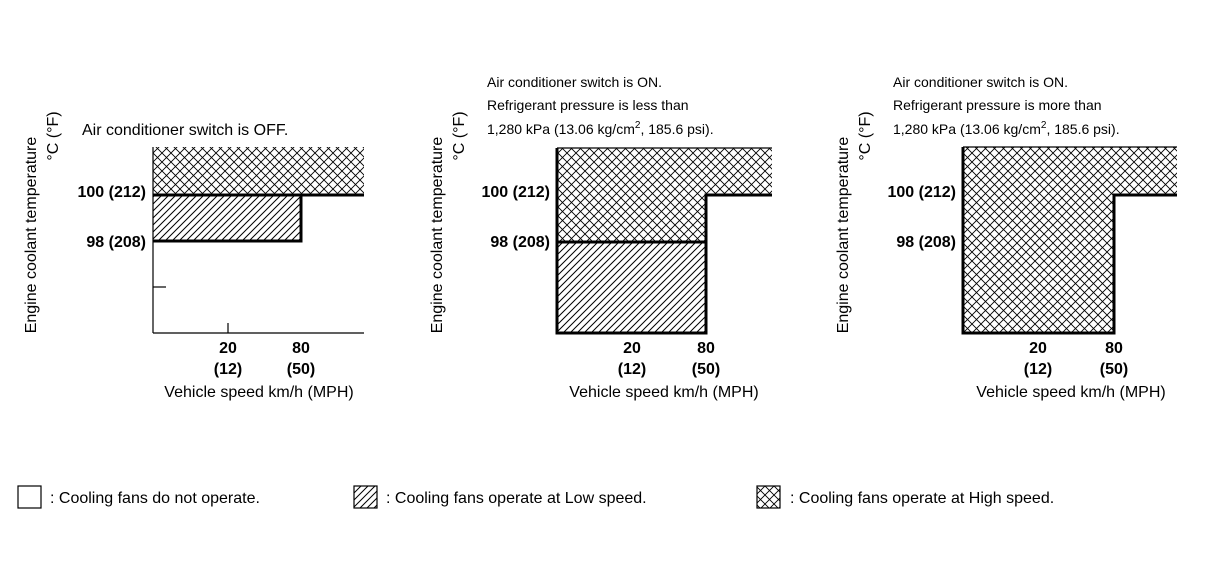 The image size is (1216, 582). What do you see at coordinates (588, 105) in the screenshot?
I see `panel-note-line-2: Refrigerant pressure is less than` at bounding box center [588, 105].